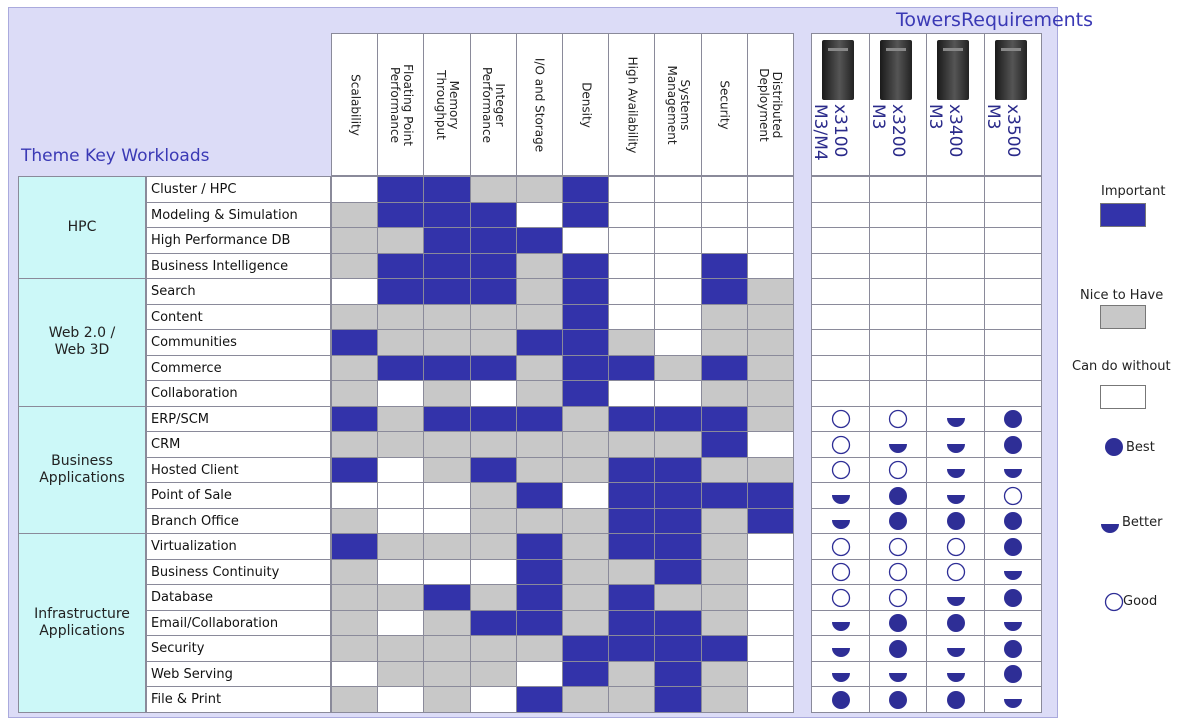  What do you see at coordinates (1110, 527) in the screenshot?
I see `legend-better-icon` at bounding box center [1110, 527].